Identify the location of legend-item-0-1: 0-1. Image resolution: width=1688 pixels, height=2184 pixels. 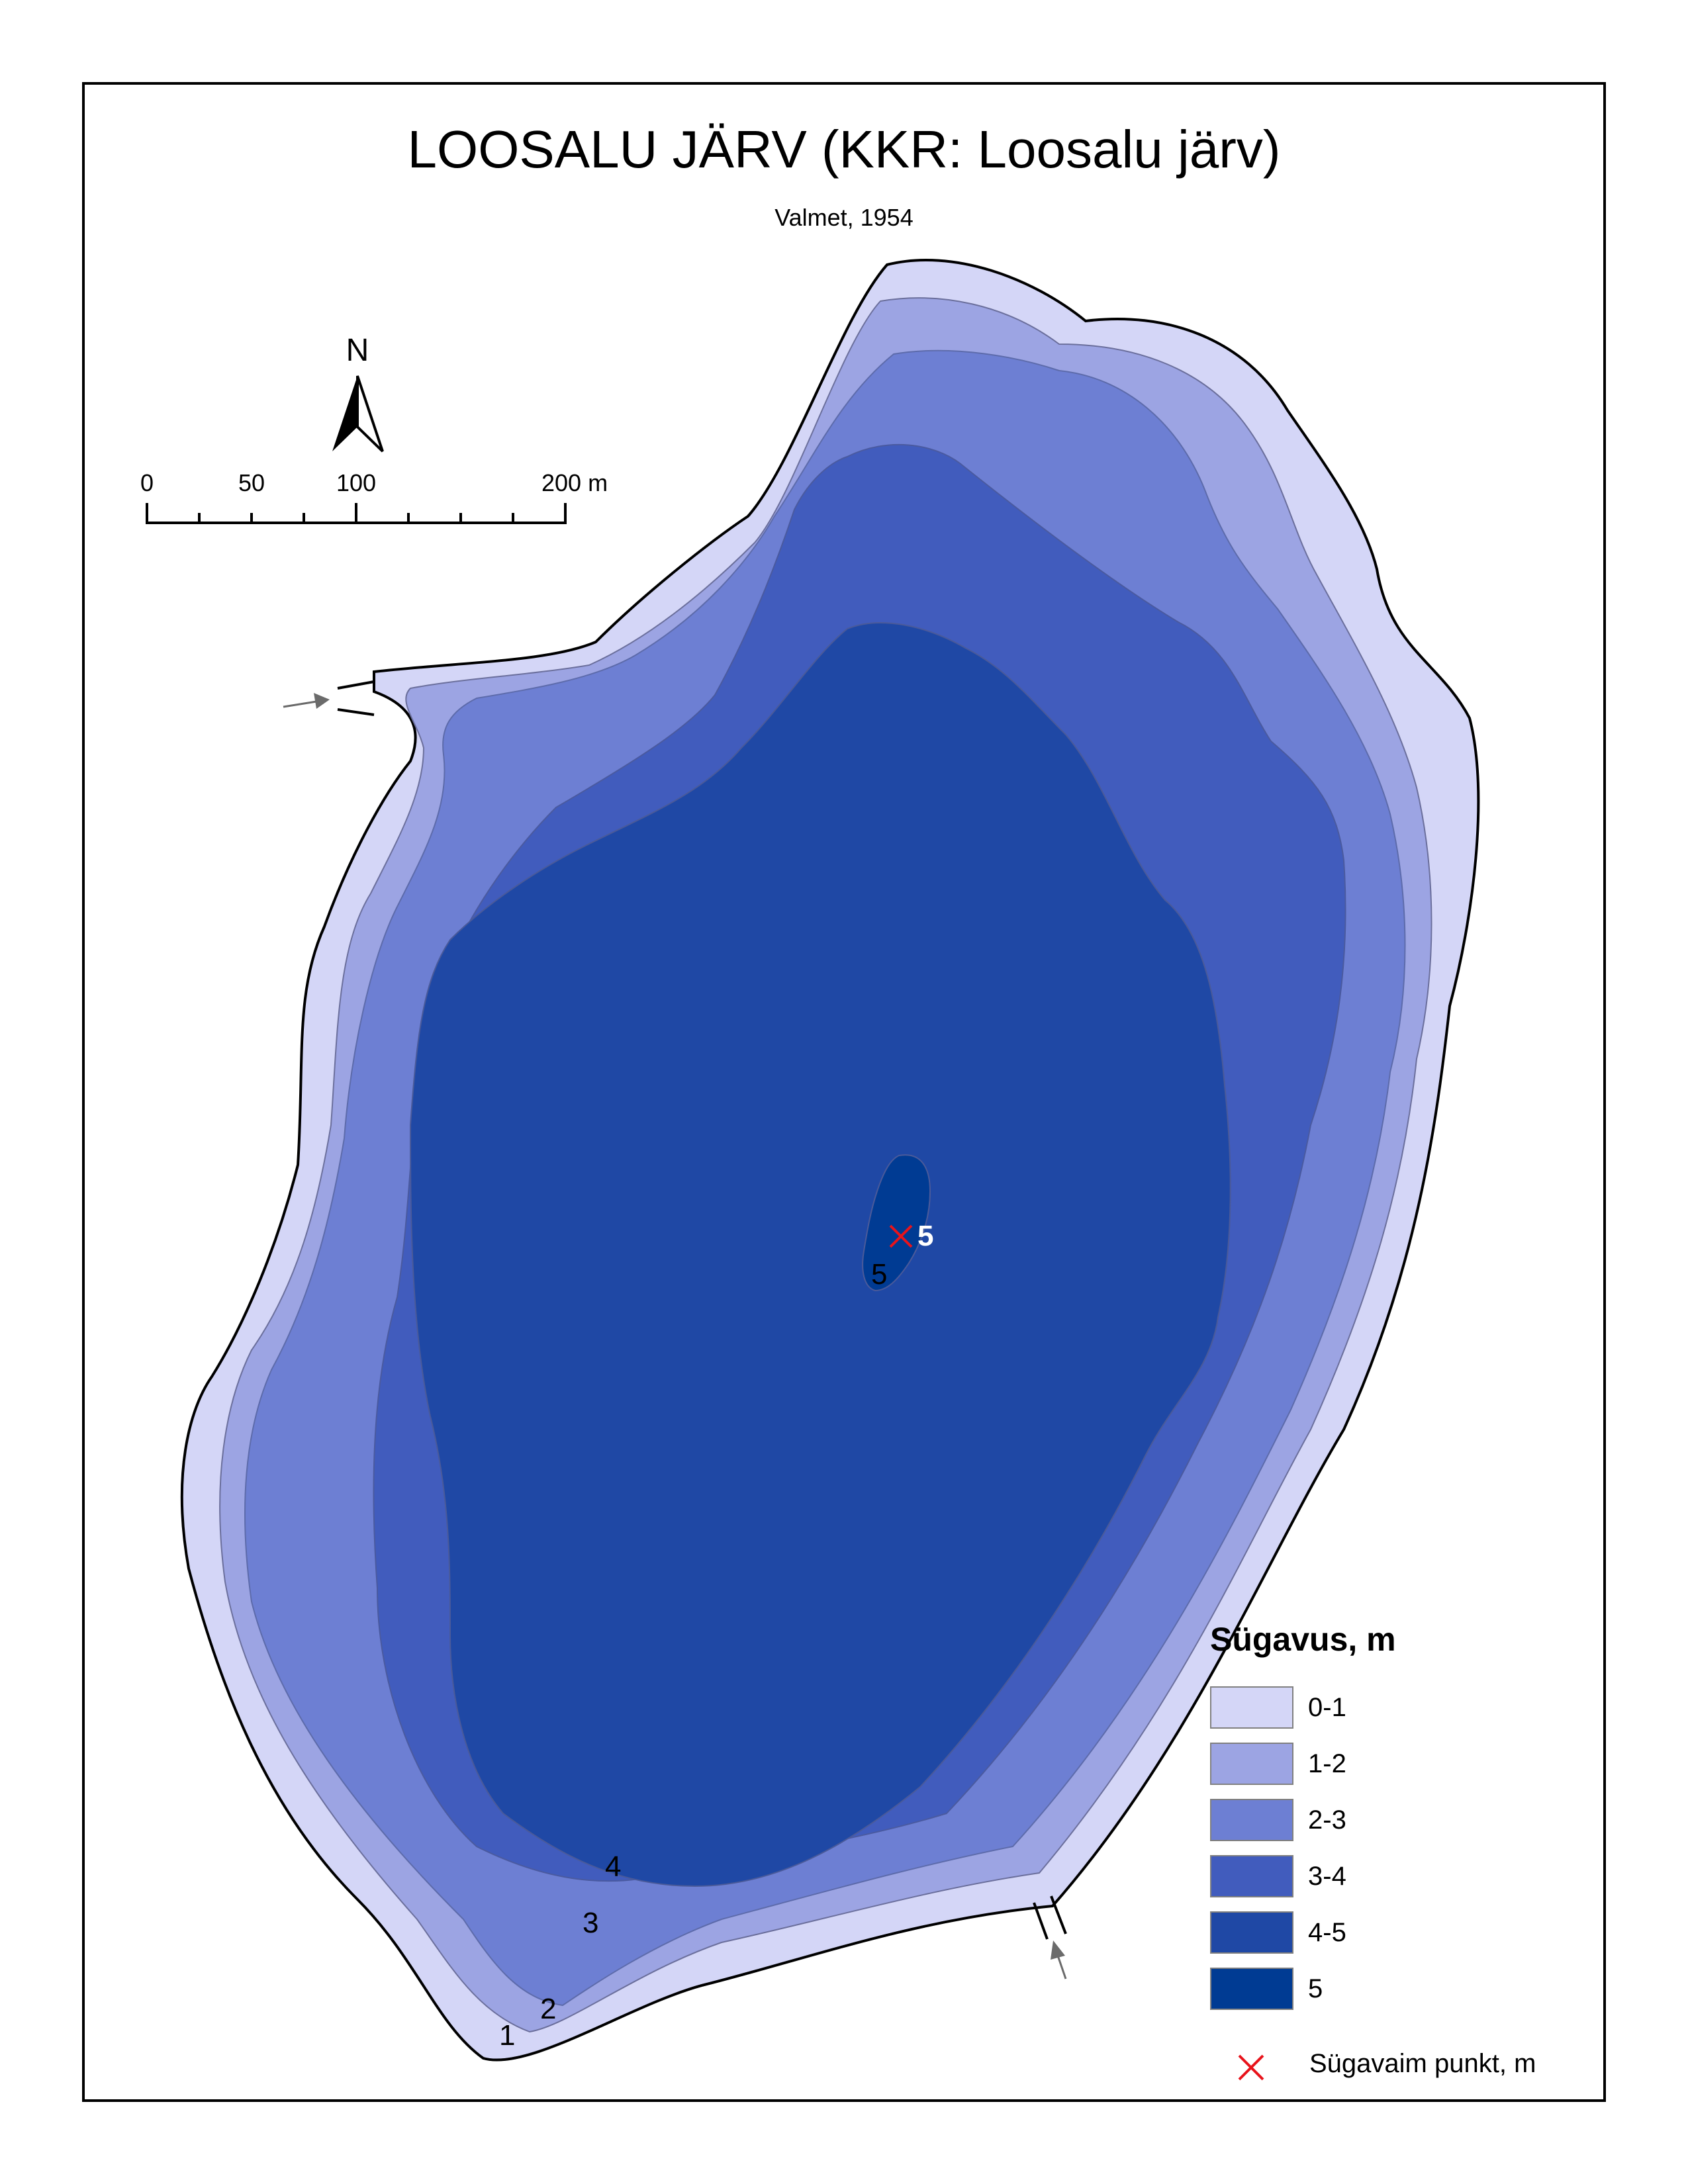
(1376, 1708).